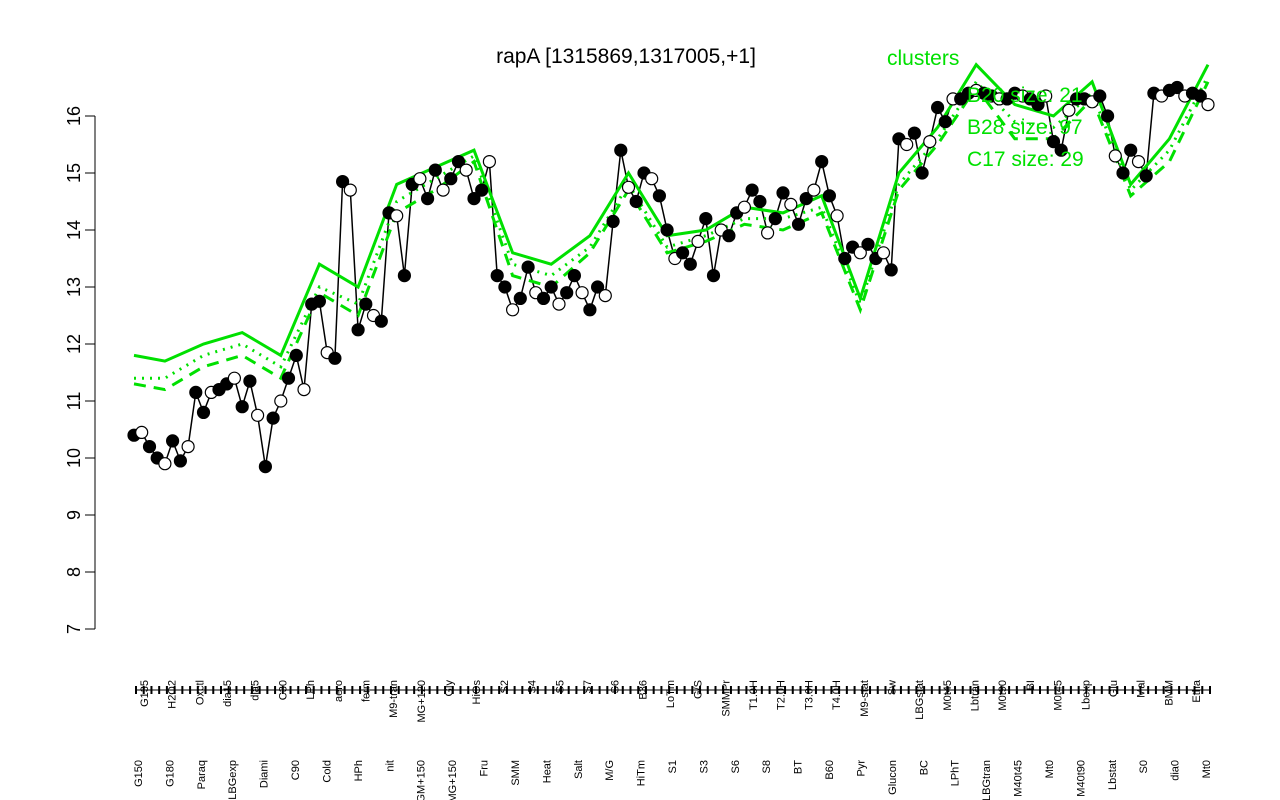 This screenshot has height=800, width=1280. What do you see at coordinates (767, 766) in the screenshot?
I see `x-tick-label: S8` at bounding box center [767, 766].